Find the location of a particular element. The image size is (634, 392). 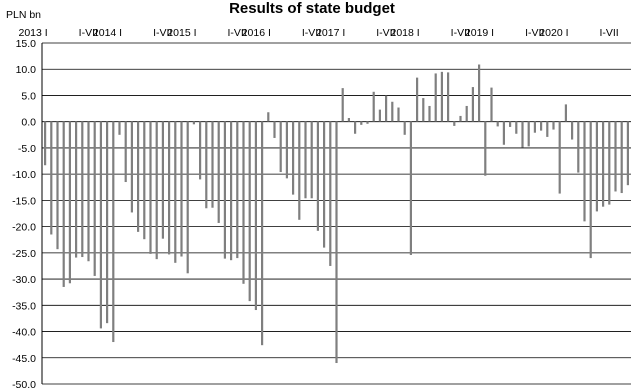

y-tick-label: 15.0 is located at coordinates (26, 44).